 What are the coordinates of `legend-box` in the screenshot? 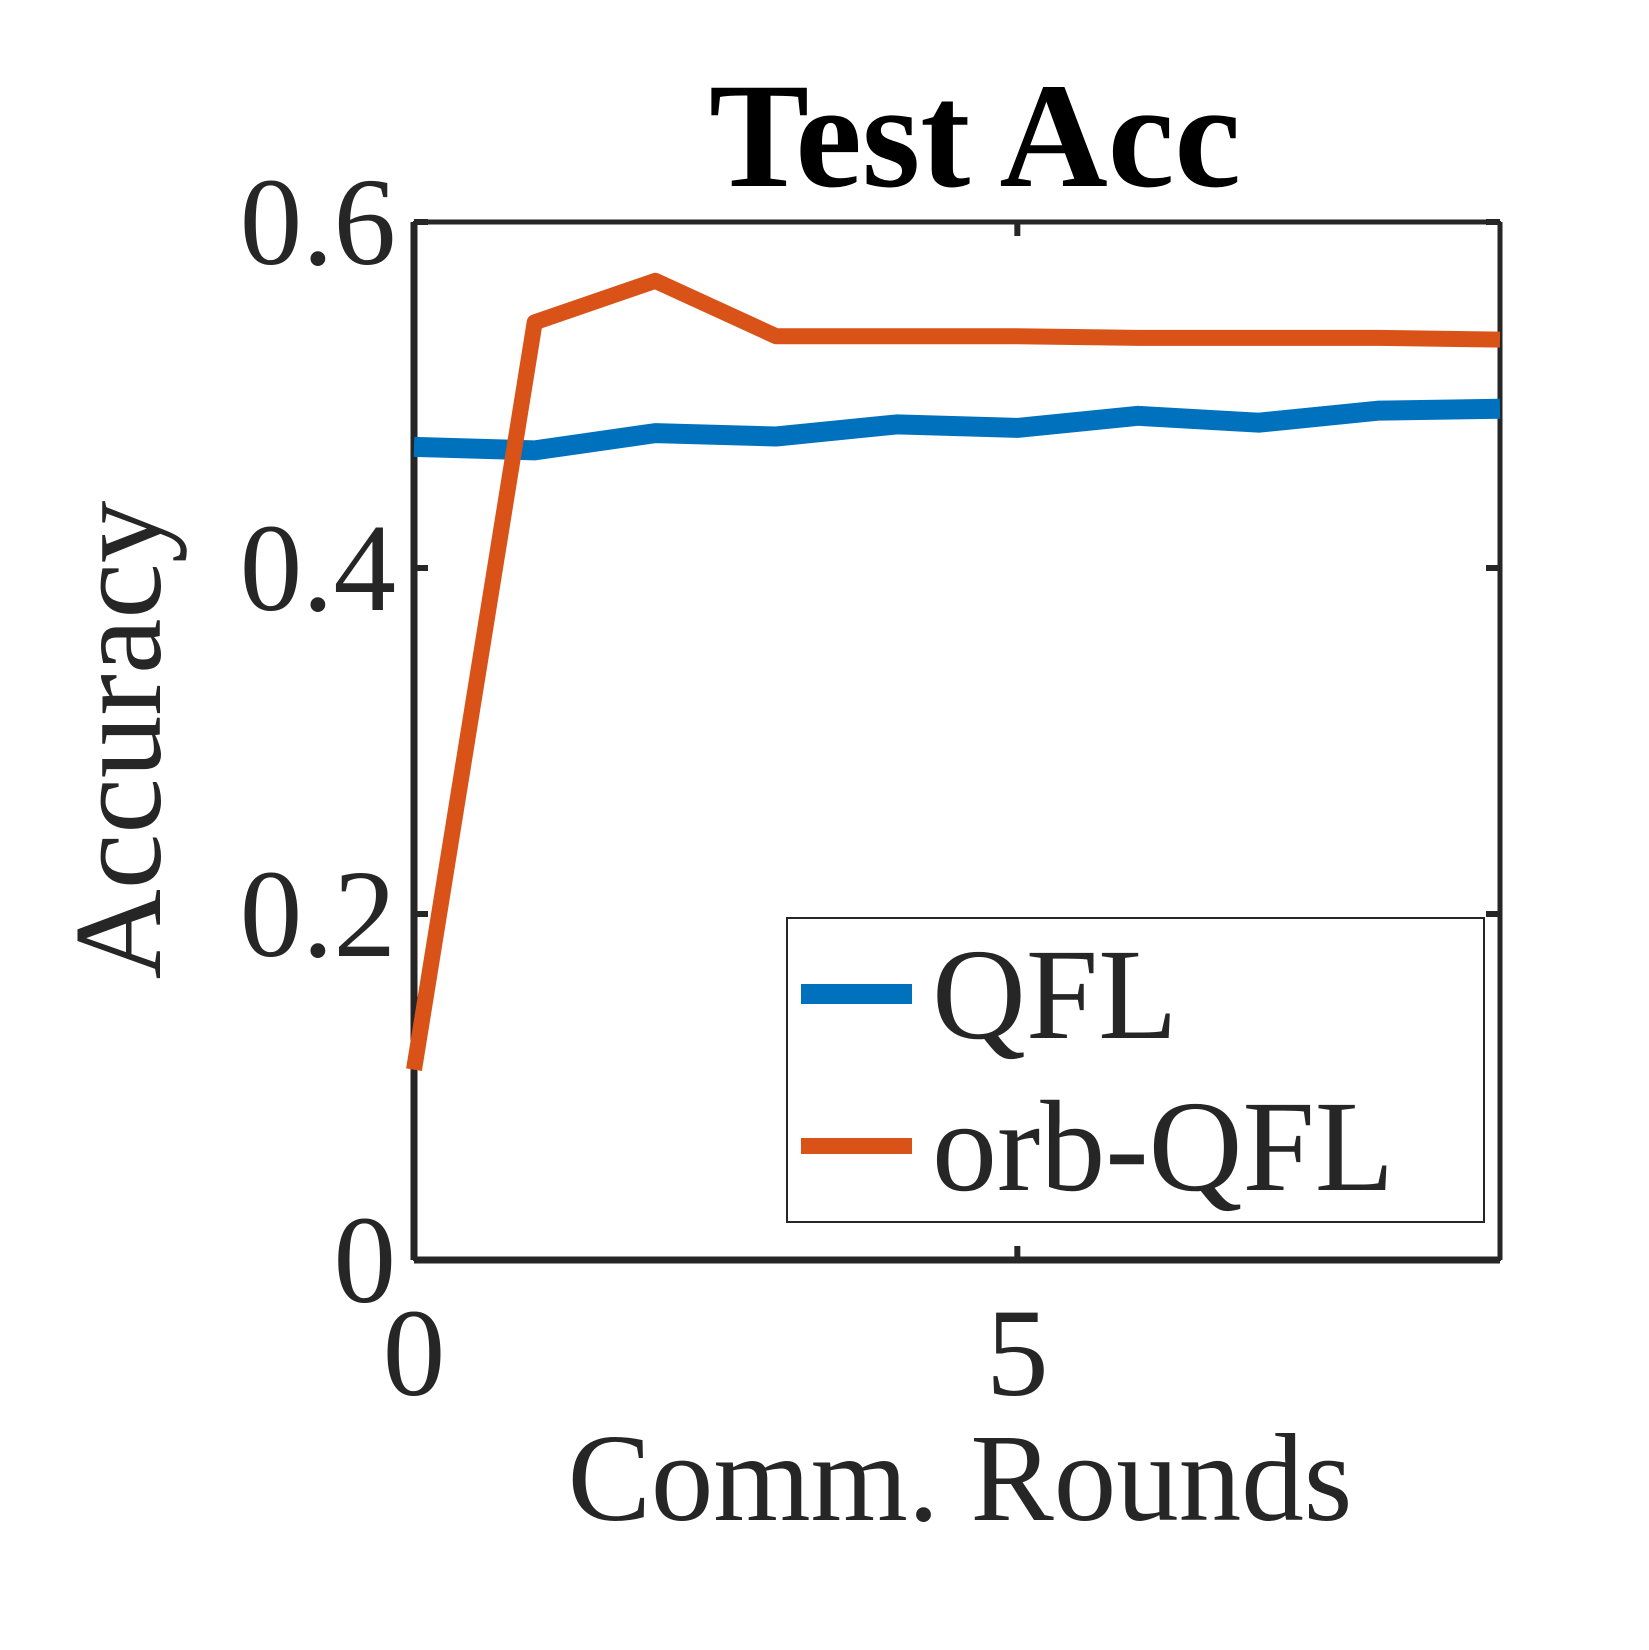 It's located at (1135, 1070).